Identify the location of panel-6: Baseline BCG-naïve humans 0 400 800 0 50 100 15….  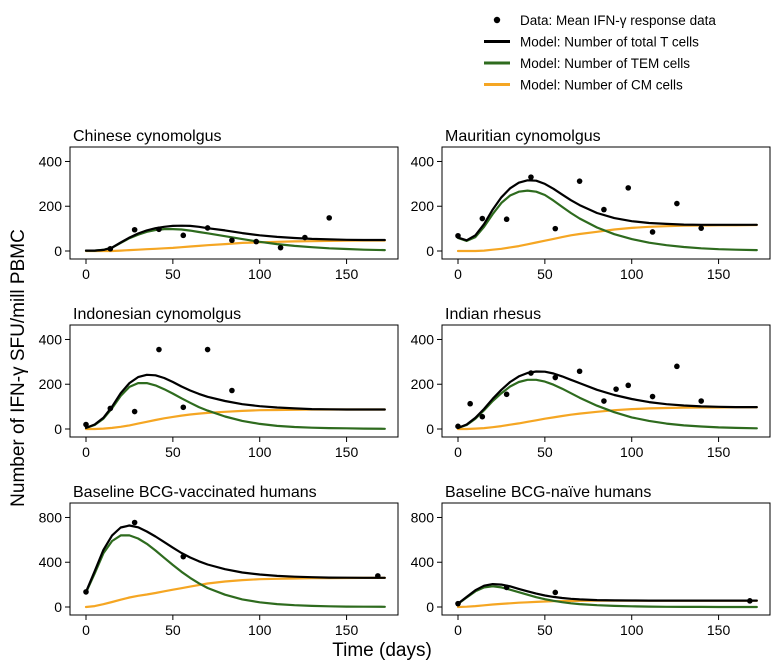
(591, 561).